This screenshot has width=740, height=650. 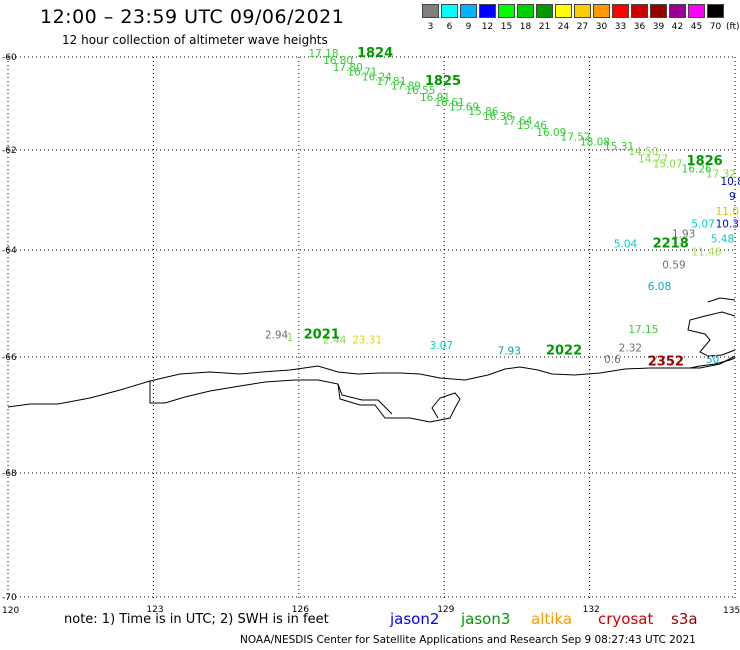 What do you see at coordinates (659, 287) in the screenshot?
I see `wave-height-value: 6.08` at bounding box center [659, 287].